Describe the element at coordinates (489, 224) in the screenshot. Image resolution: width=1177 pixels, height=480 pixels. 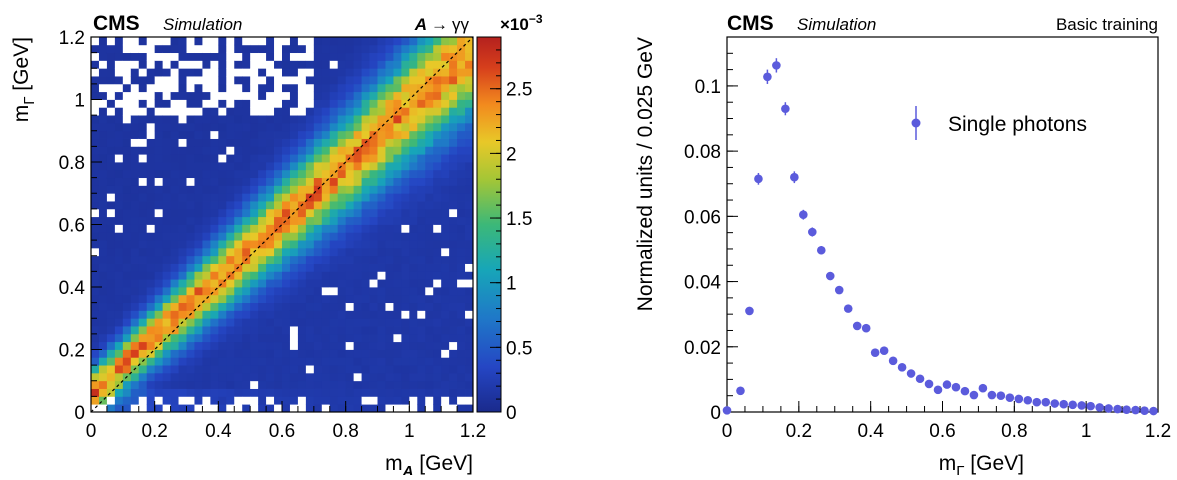
I see `colorbar` at that location.